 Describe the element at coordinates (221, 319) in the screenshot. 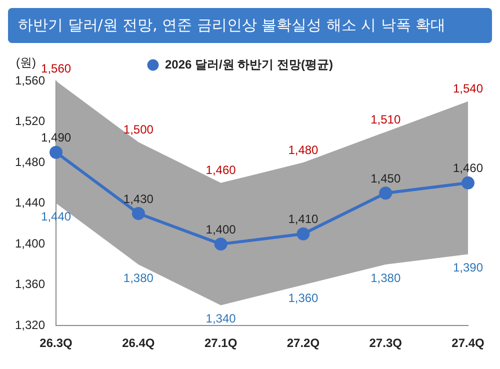

I see `annotation: 1,340` at that location.